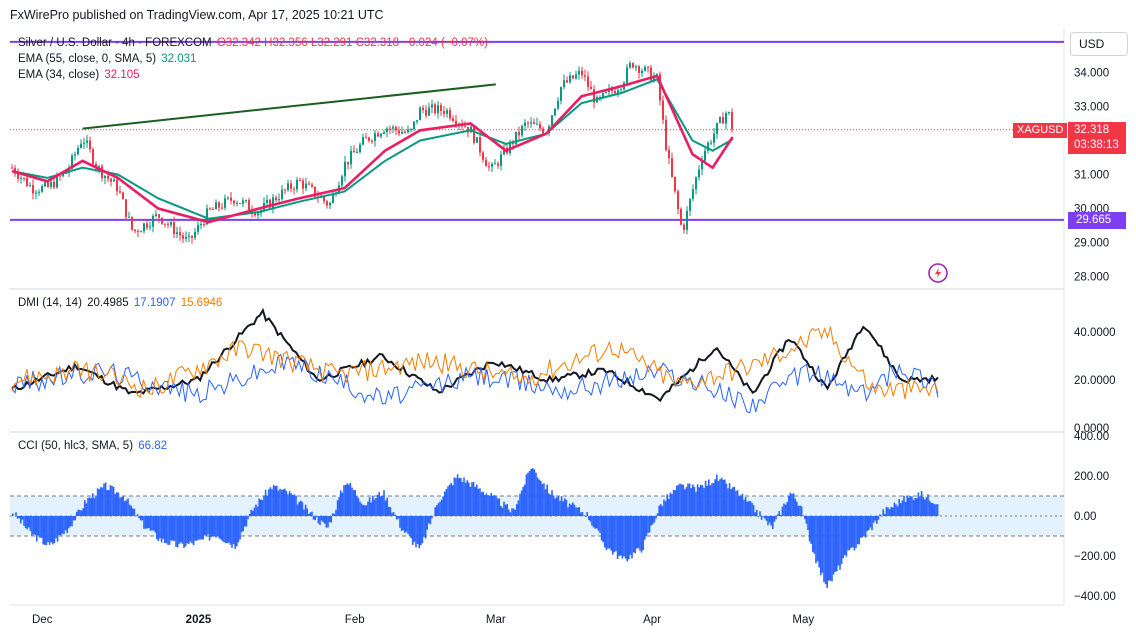 Image resolution: width=1136 pixels, height=635 pixels. I want to click on currency-button: USD, so click(1099, 44).